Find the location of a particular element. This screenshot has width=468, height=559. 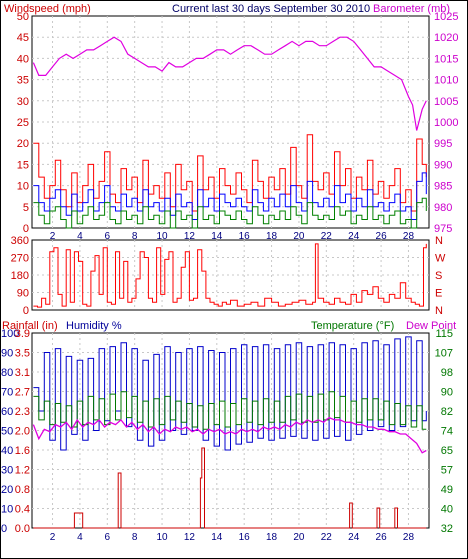

p3-humidity-tick-label: 30 is located at coordinates (7, 471).